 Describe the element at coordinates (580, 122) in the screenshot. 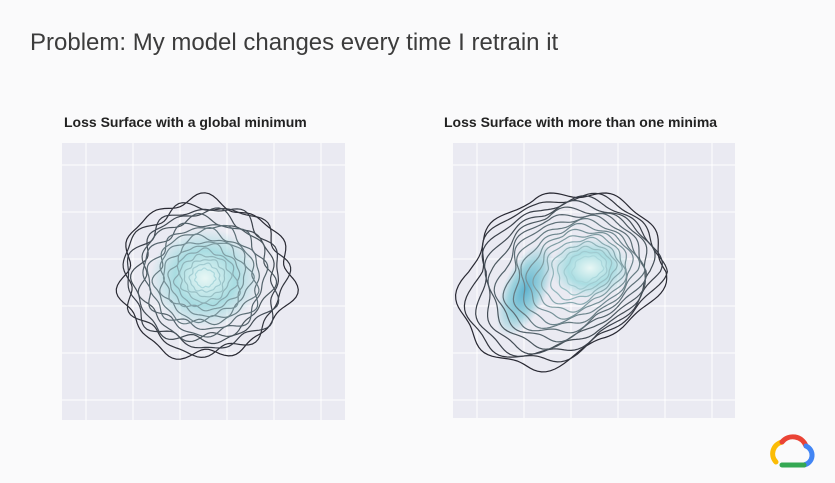

I see `panel-title: Loss Surface with more than one minima` at that location.